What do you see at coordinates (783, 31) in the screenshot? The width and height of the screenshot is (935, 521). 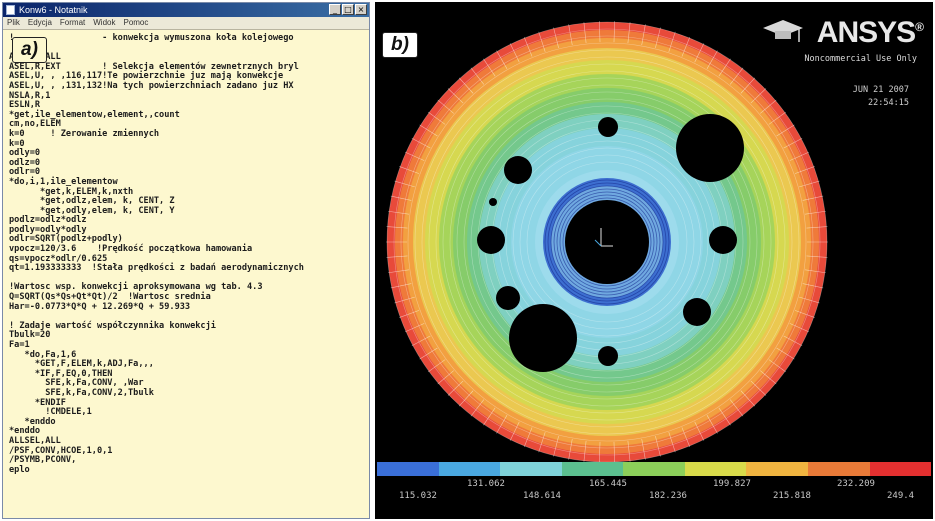 I see `ansys-graduation-cap-icon` at bounding box center [783, 31].